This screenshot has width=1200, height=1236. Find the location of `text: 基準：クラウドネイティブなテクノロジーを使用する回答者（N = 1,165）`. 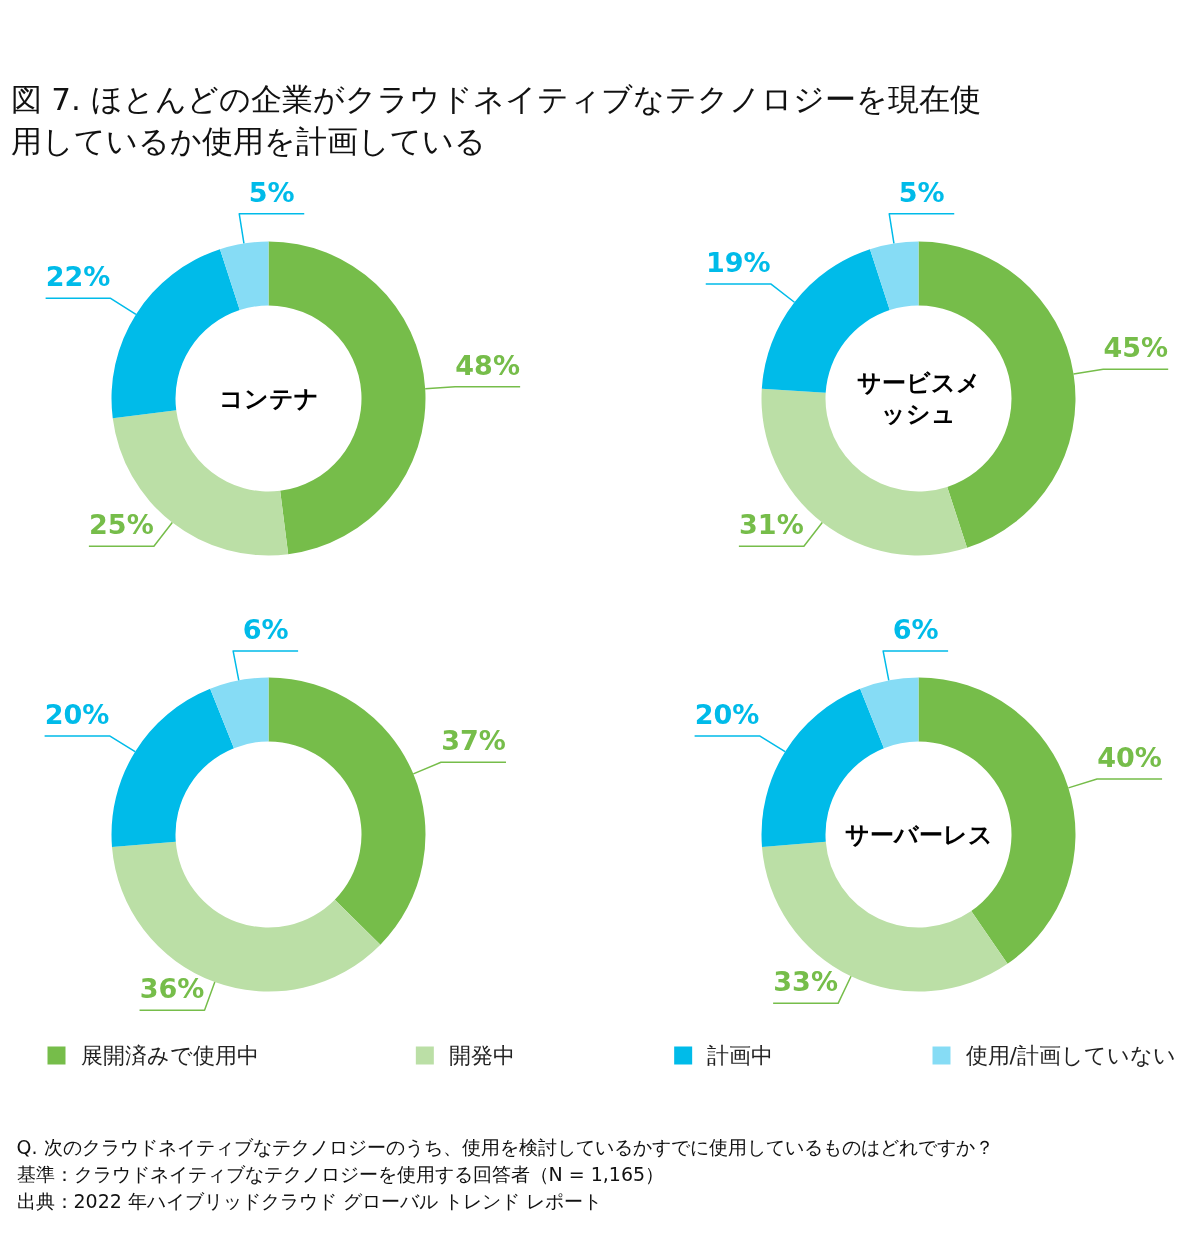

text: 基準：クラウドネイティブなテクノロジーを使用する回答者（N = 1,165） is located at coordinates (340, 1173).